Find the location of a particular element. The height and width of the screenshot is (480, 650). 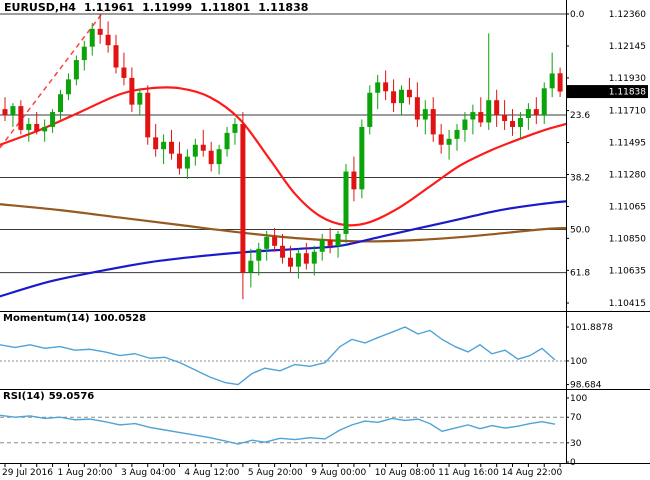

current-price-box is located at coordinates (607, 92).